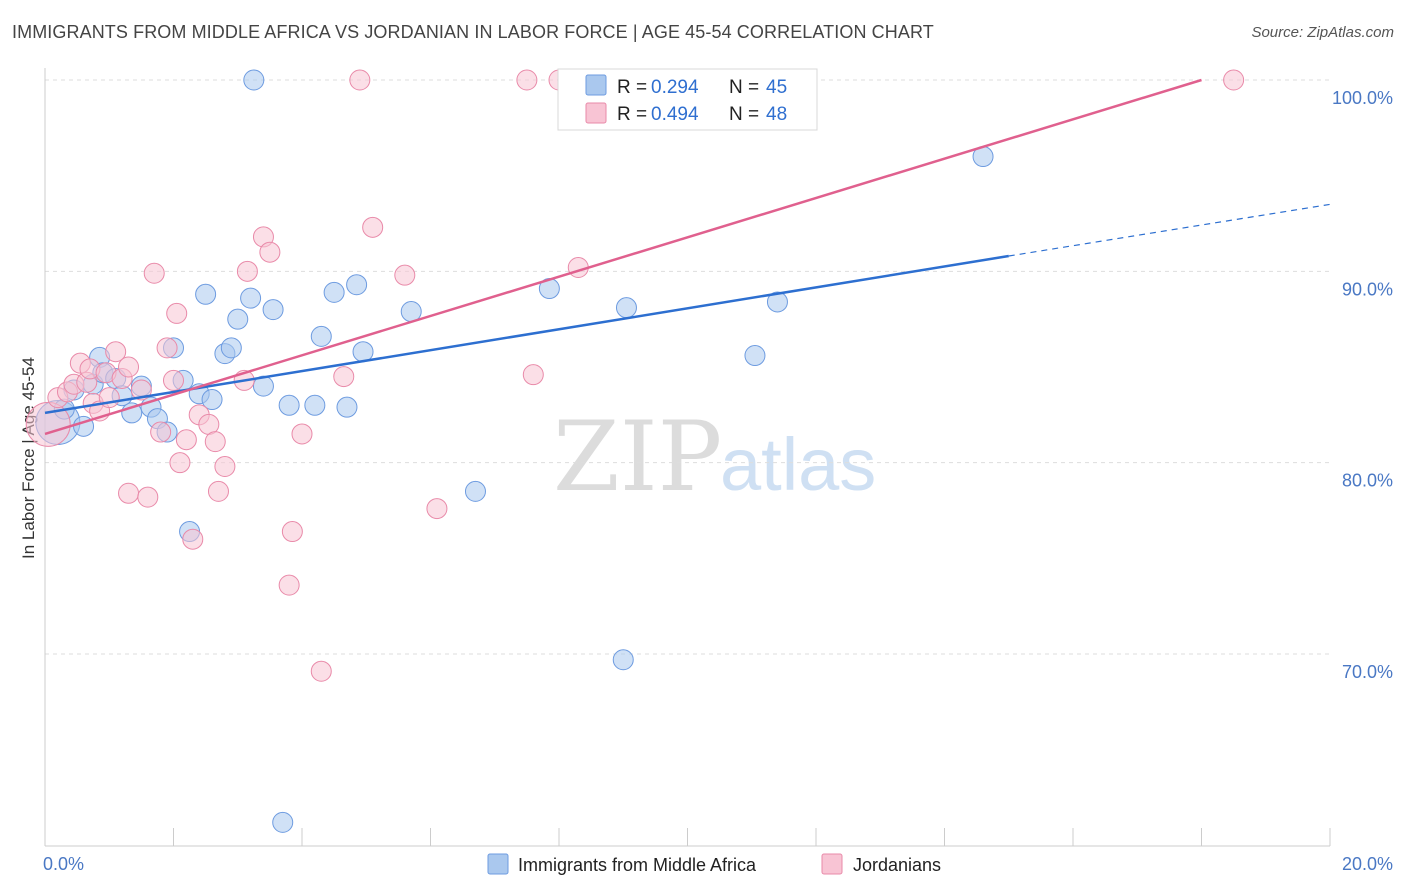 This screenshot has height=892, width=1406. Describe the element at coordinates (28, 458) in the screenshot. I see `y-axis-title: In Labor Force | Age 45-54` at that location.